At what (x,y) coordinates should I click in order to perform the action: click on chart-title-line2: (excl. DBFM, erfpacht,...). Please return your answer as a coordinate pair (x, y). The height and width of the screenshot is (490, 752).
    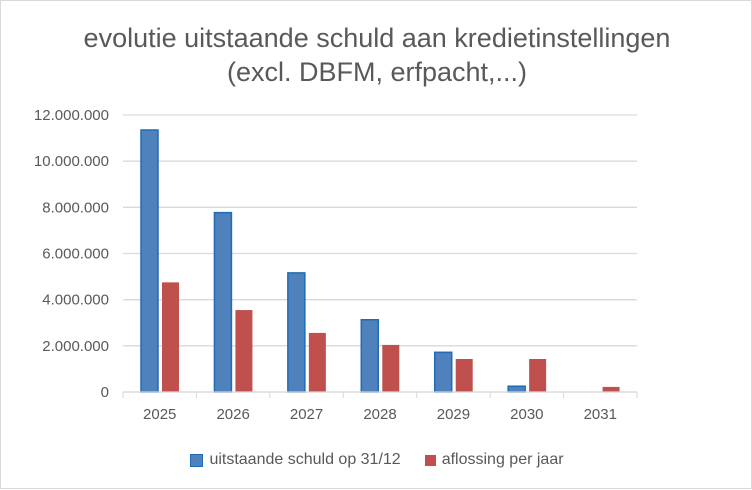
    Looking at the image, I should click on (377, 72).